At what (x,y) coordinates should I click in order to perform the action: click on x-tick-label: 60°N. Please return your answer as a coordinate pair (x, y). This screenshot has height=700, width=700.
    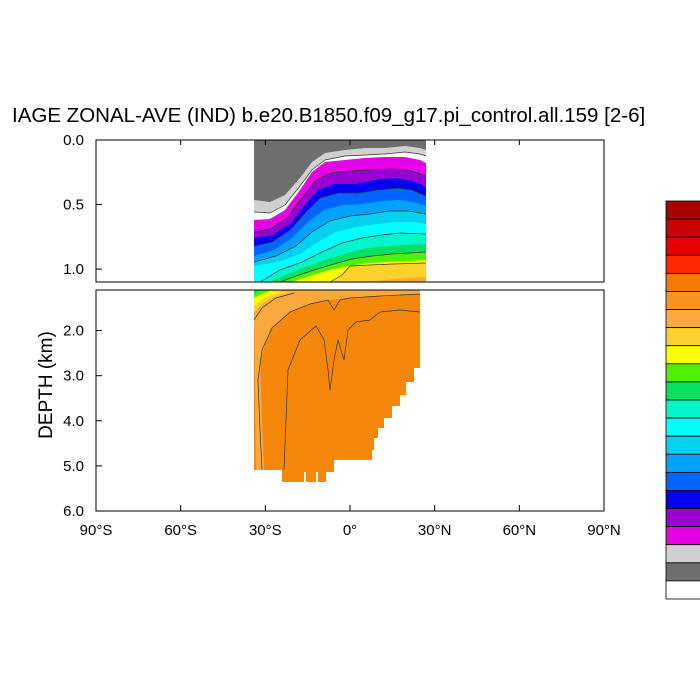
    Looking at the image, I should click on (520, 530).